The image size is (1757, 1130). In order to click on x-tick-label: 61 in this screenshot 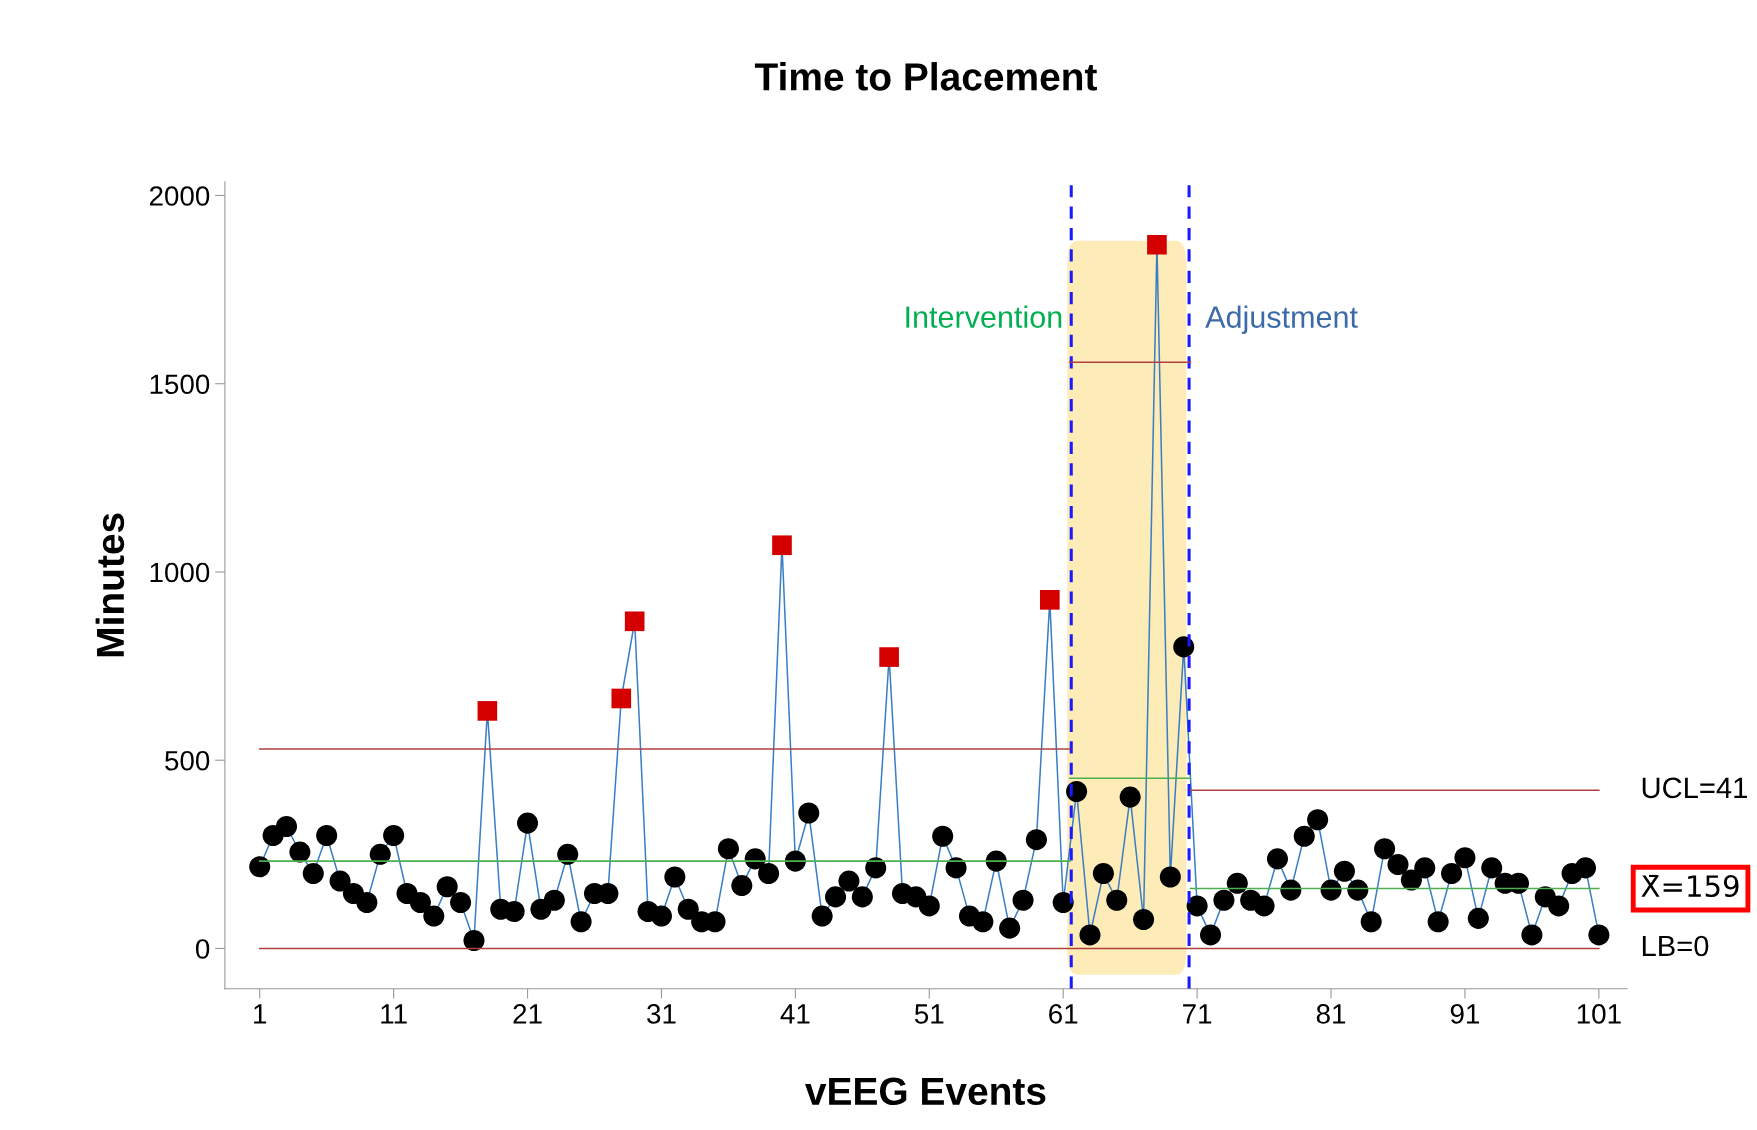, I will do `click(1063, 1014)`.